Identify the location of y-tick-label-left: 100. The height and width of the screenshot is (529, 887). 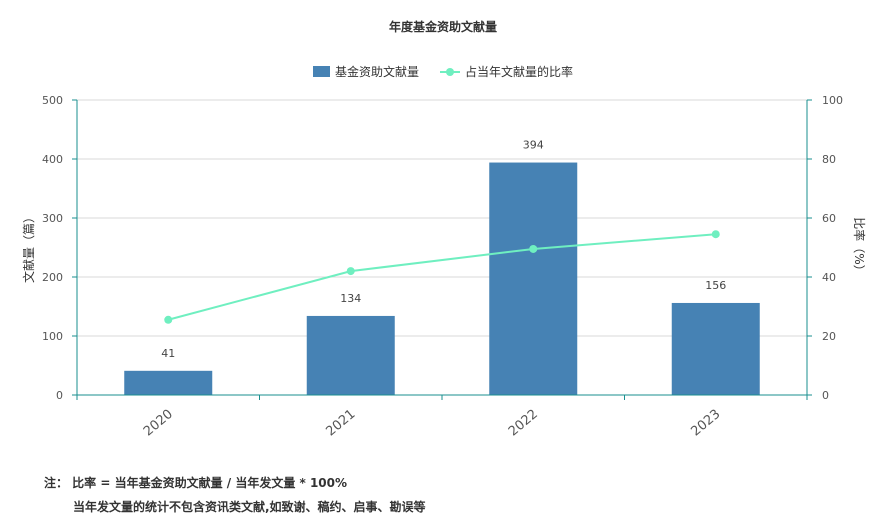
(52, 336).